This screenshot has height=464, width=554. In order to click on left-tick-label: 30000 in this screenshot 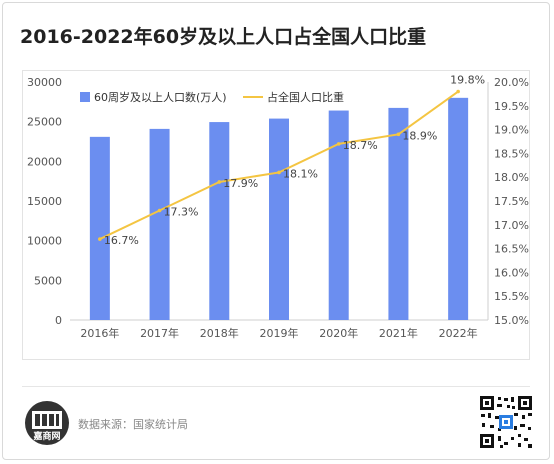, I will do `click(44, 82)`.